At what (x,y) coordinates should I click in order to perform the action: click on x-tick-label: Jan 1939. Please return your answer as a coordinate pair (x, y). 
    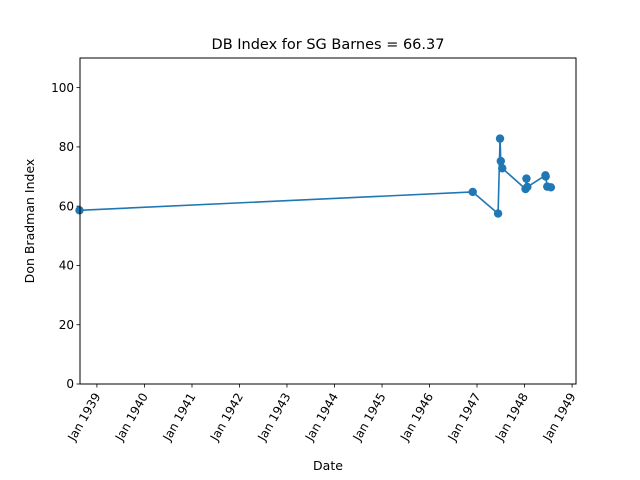
    Looking at the image, I should click on (83, 418).